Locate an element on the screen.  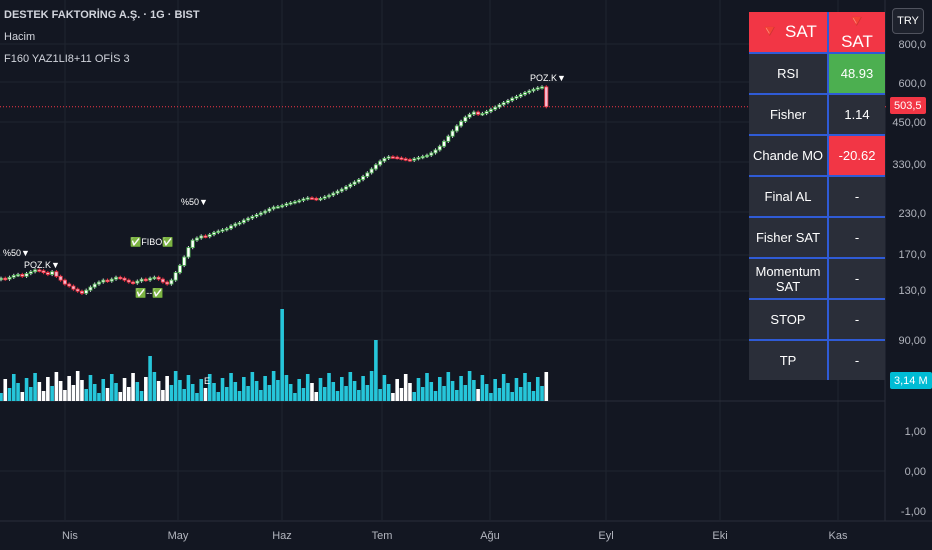
row-value-fisher: 1.14 is located at coordinates (856, 115).